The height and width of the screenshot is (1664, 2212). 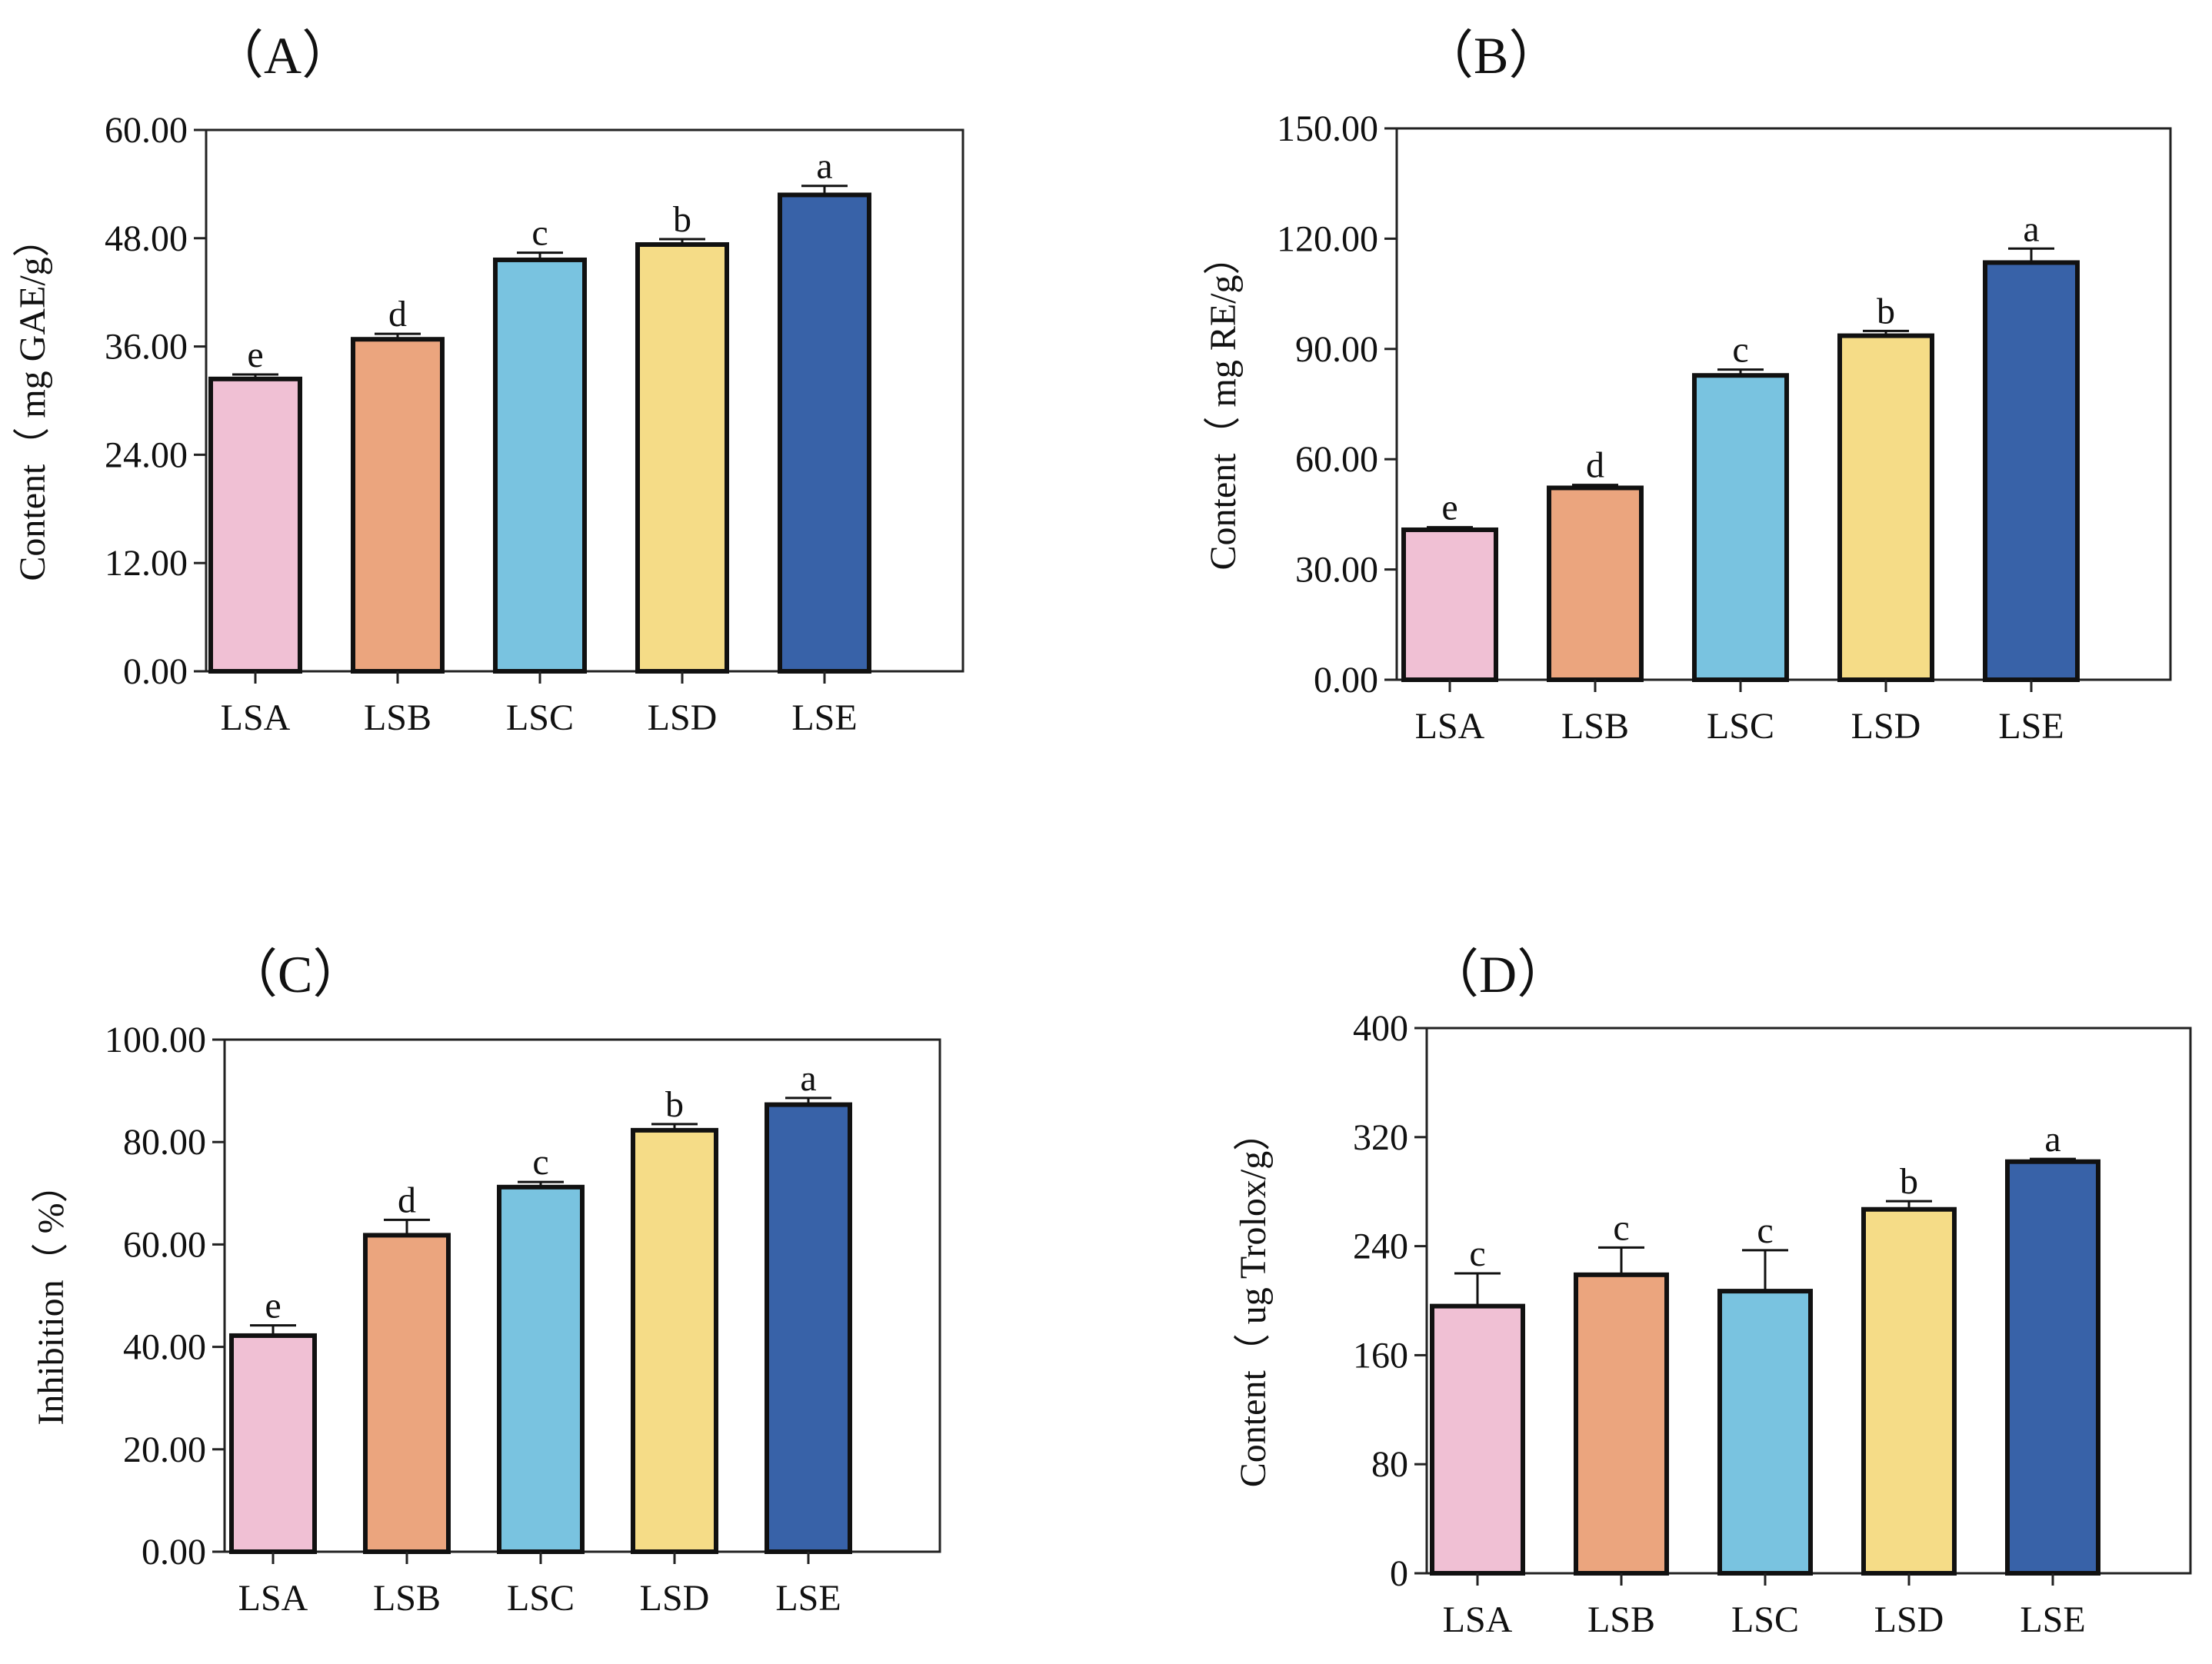 I want to click on y-tick-label: 24.00, so click(x=146, y=454).